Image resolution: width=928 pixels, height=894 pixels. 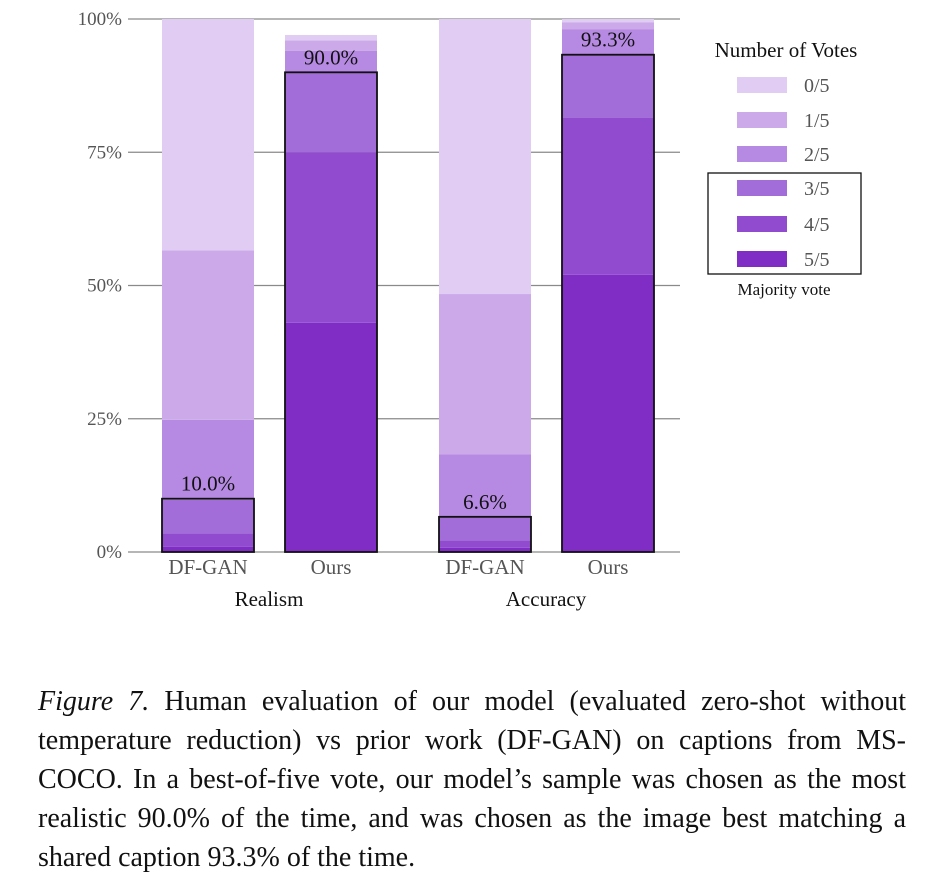 I want to click on majority-data-label: 93.3%, so click(x=608, y=40).